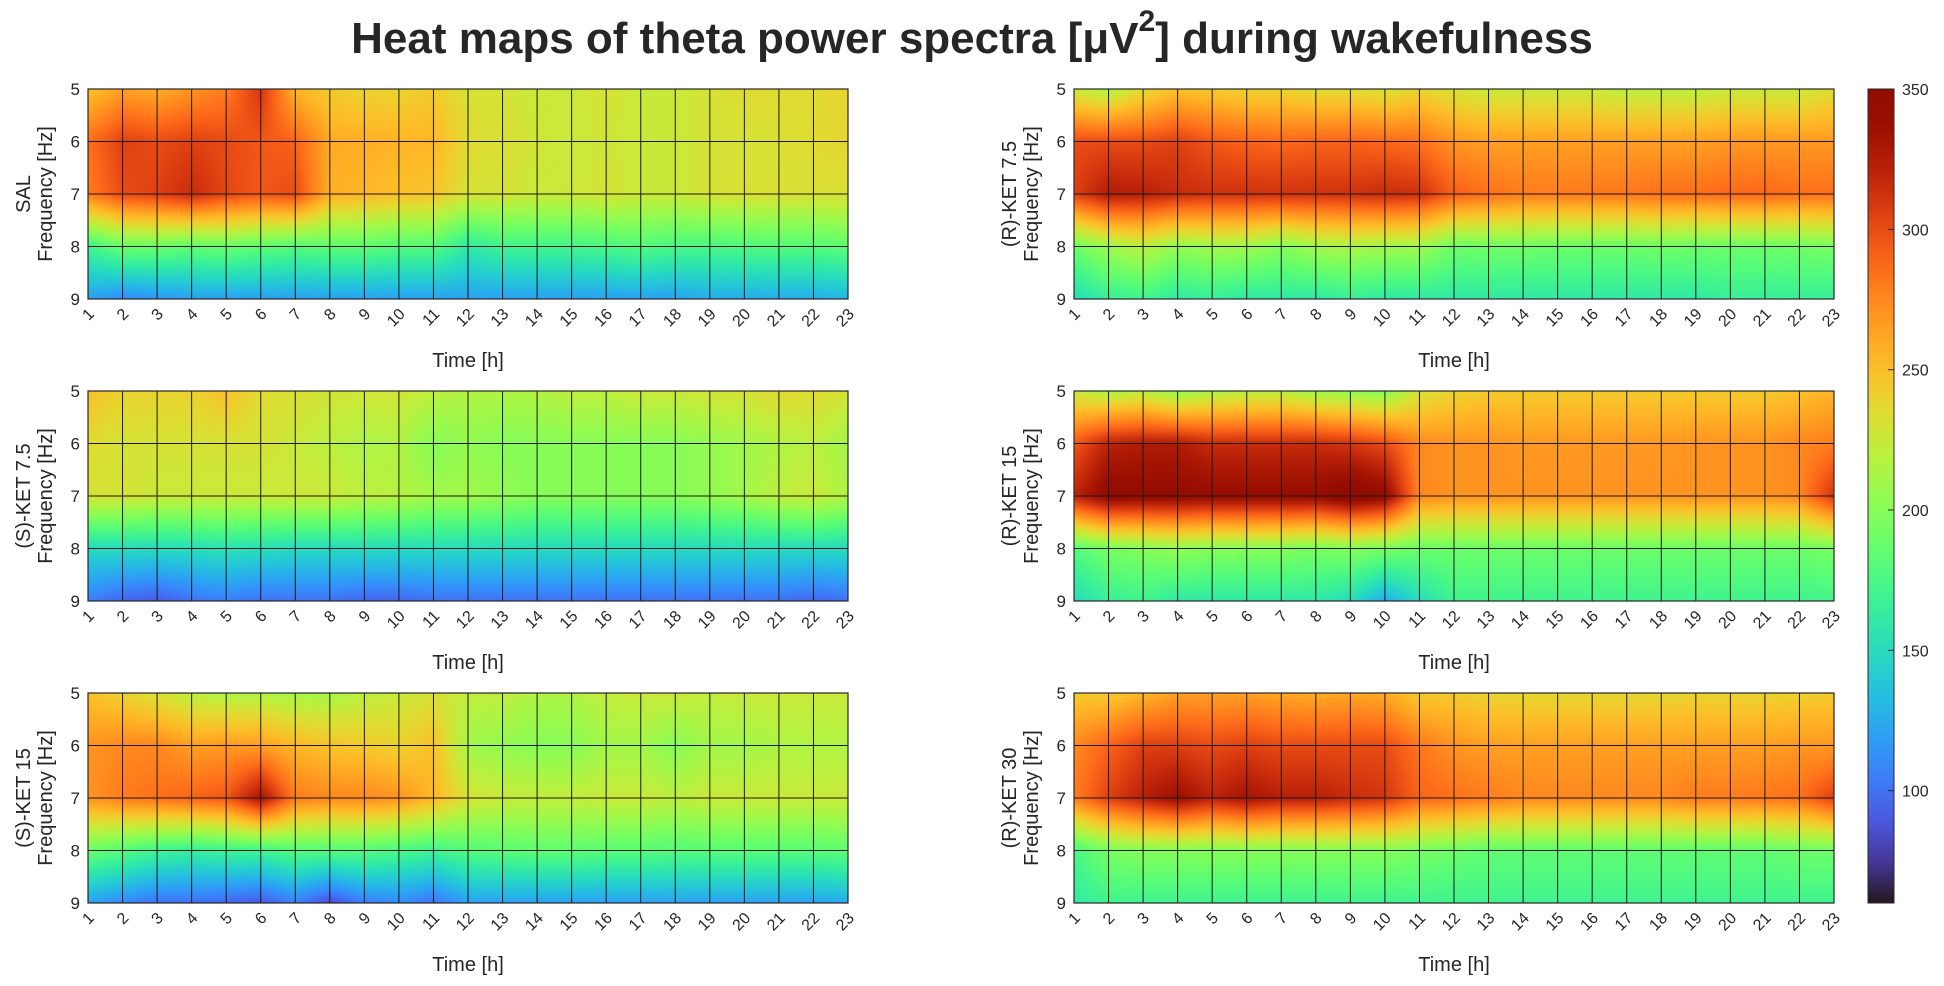  Describe the element at coordinates (1898, 493) in the screenshot. I see `colorbar: 100 150 200 250 300 350` at that location.